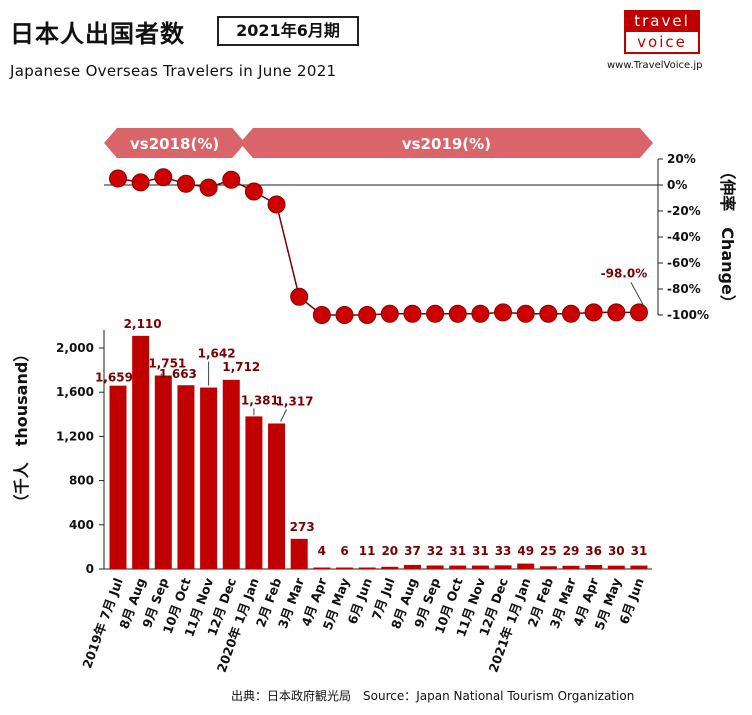 The image size is (752, 715). Describe the element at coordinates (167, 364) in the screenshot. I see `bar-value-label: 1,751` at that location.